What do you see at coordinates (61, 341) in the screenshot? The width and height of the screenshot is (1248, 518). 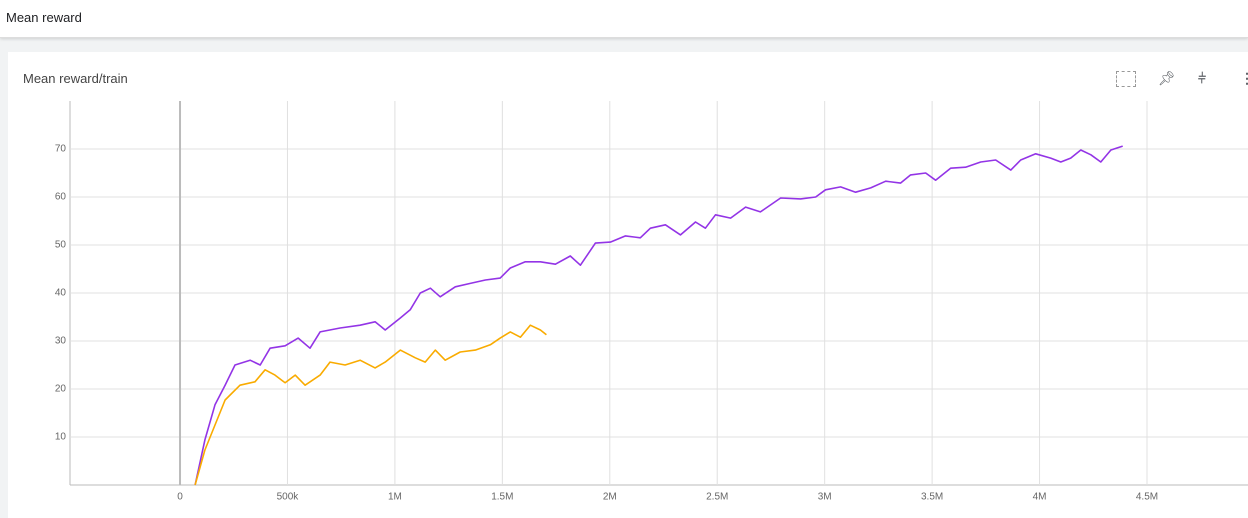 I see `y-tick-label: 30` at bounding box center [61, 341].